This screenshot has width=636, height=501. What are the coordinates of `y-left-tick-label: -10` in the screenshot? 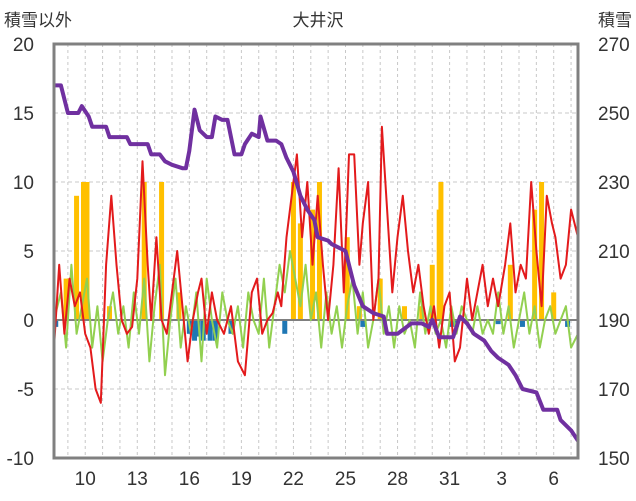 It's located at (20, 459).